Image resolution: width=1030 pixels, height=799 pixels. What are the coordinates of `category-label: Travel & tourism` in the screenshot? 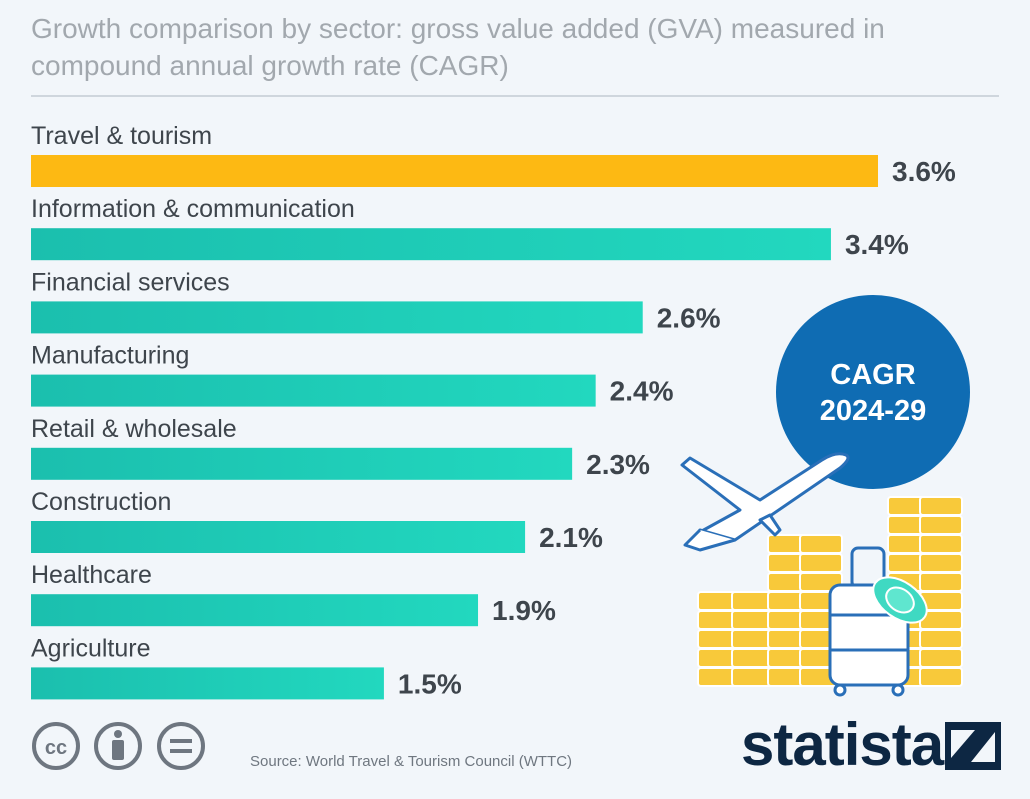 It's located at (121, 136).